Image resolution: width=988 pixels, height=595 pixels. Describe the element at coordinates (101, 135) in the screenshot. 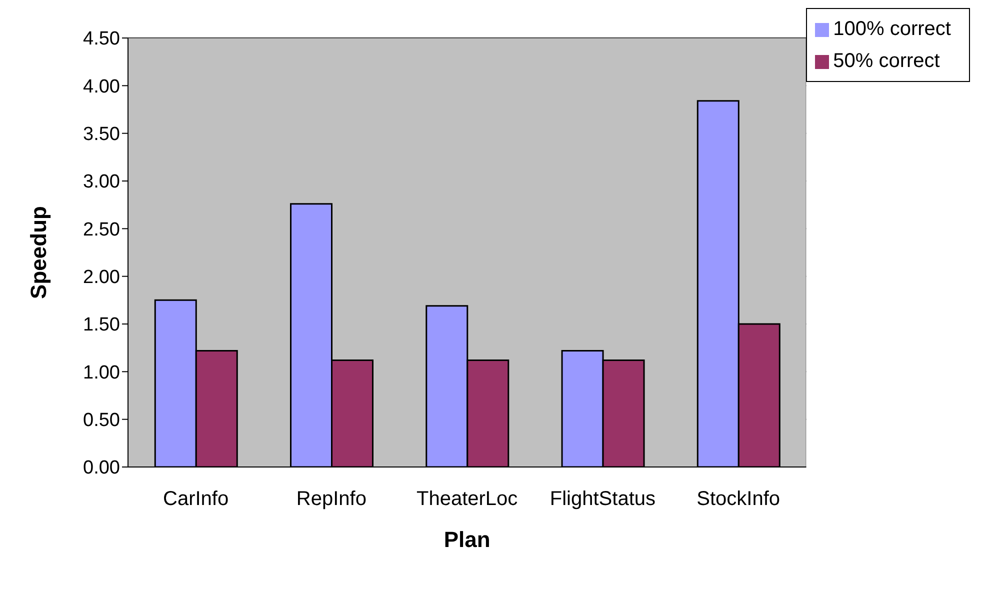

I see `y-tick-label: 3.50` at that location.